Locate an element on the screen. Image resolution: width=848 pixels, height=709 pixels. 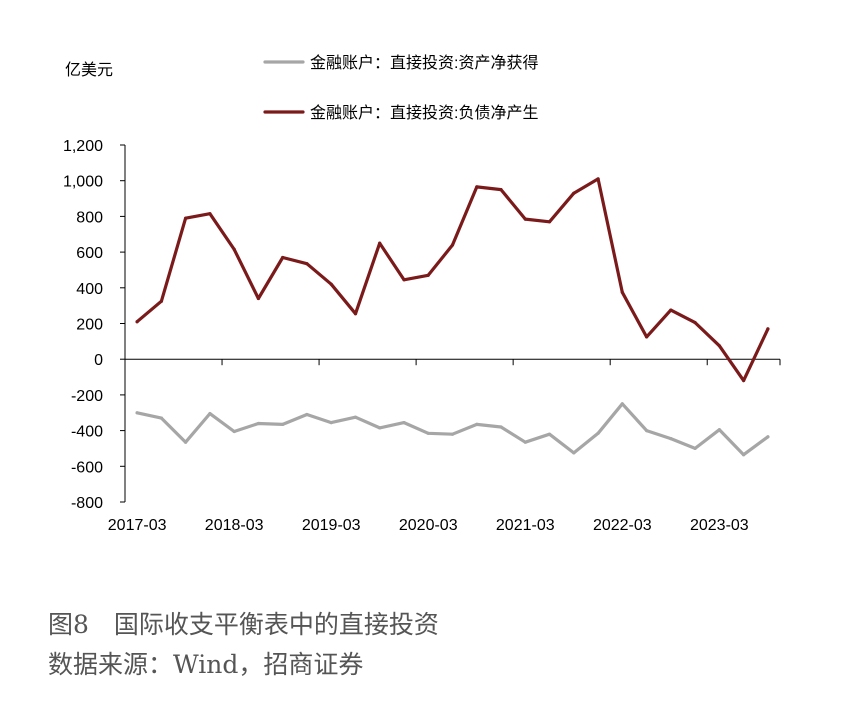
y-tick-label: 600 is located at coordinates (89, 253).